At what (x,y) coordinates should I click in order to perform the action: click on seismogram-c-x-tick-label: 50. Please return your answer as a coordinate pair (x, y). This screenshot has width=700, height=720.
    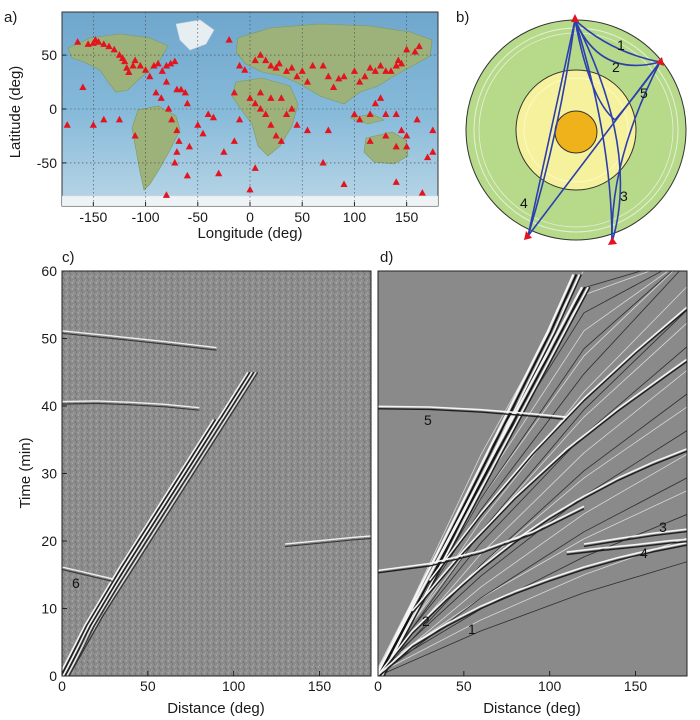
    Looking at the image, I should click on (148, 686).